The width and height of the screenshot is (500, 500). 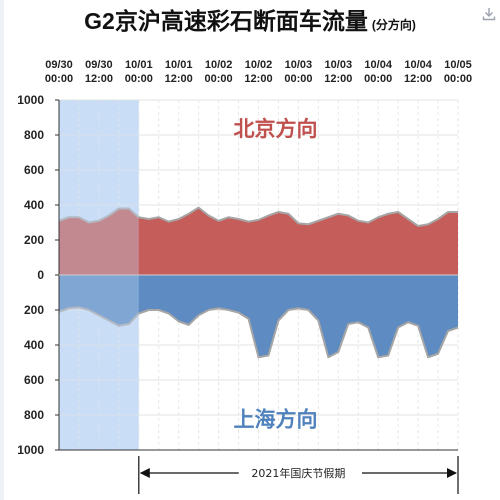 What do you see at coordinates (258, 241) in the screenshot?
I see `series-north-area` at bounding box center [258, 241].